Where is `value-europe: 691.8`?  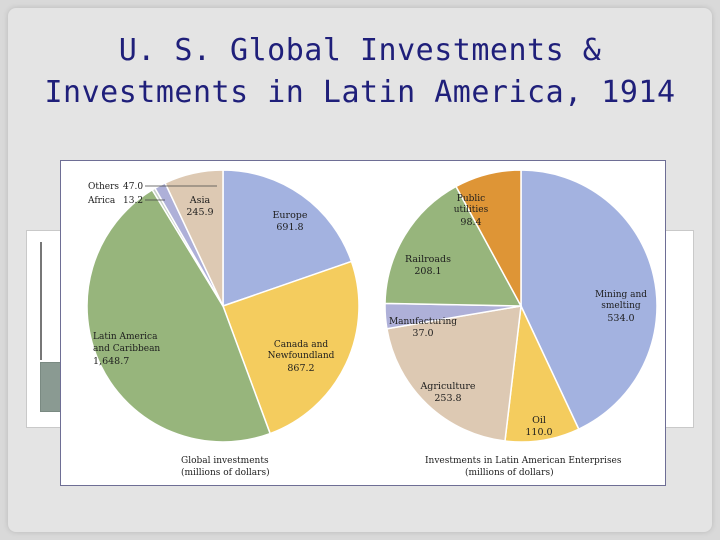 value-europe: 691.8 is located at coordinates (289, 227).